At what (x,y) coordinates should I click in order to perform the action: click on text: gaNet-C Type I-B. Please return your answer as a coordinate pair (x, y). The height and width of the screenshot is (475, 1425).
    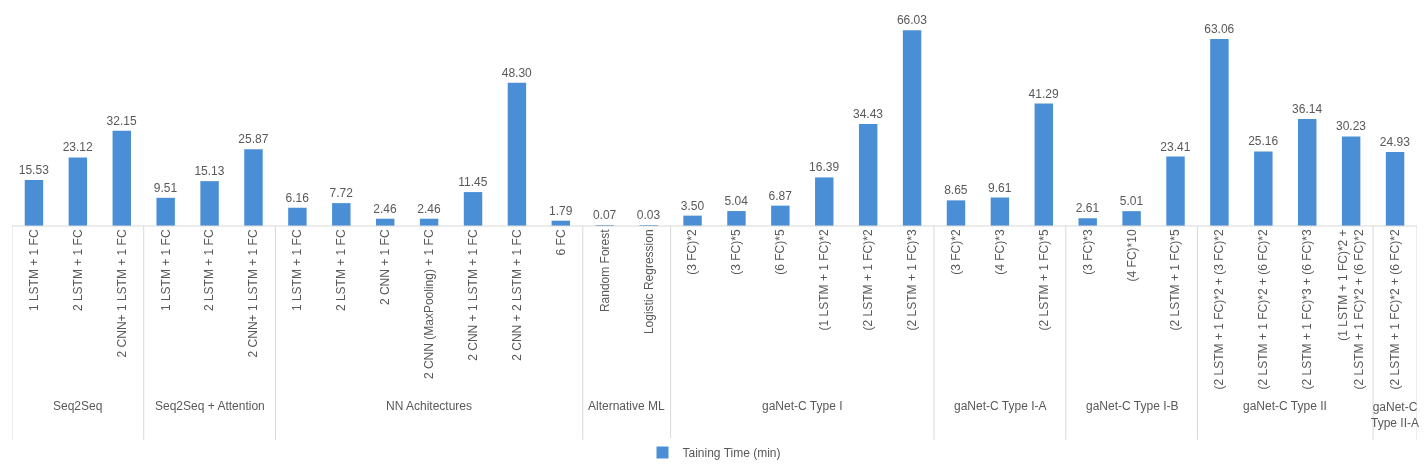
    Looking at the image, I should click on (1132, 406).